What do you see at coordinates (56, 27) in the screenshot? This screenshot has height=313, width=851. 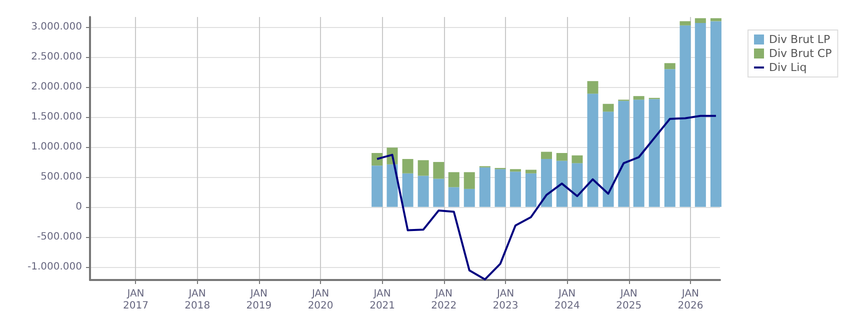 I see `y-tick-label: 3.000.000` at bounding box center [56, 27].